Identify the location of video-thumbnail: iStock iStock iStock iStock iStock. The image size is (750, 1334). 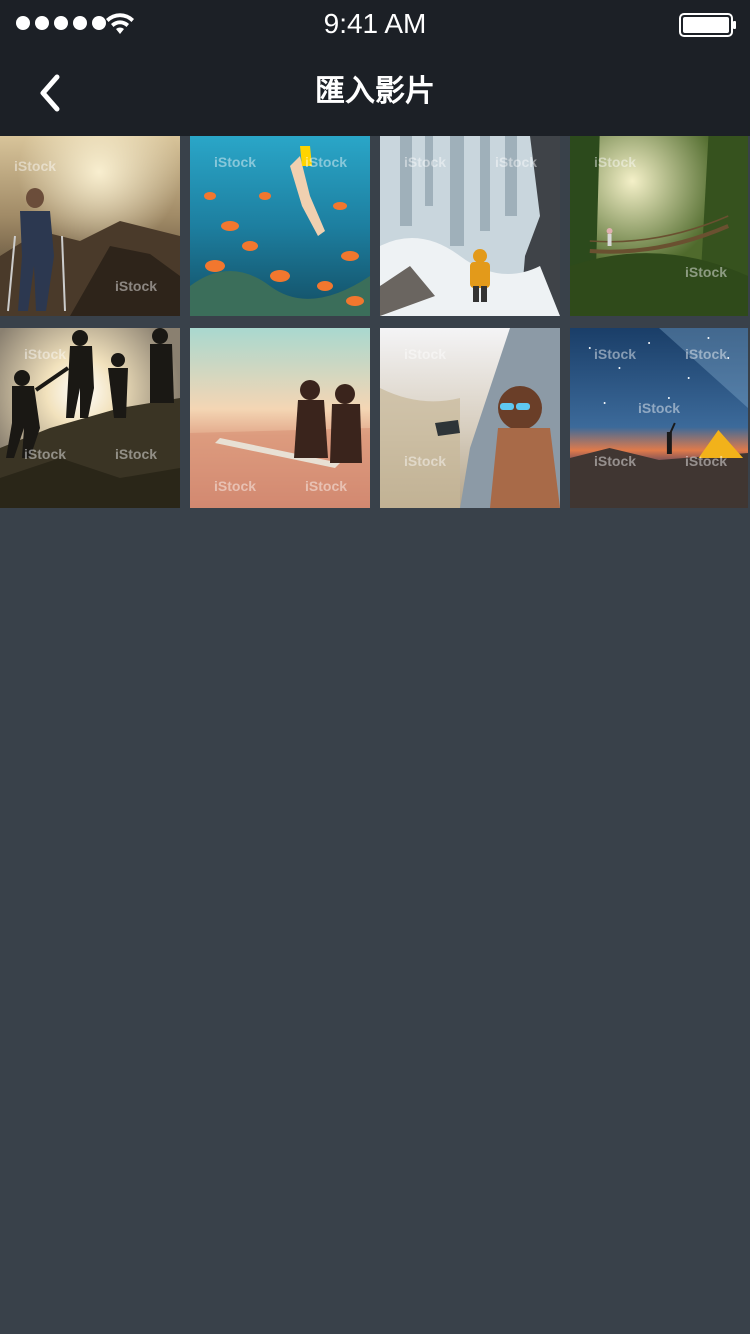
(659, 418).